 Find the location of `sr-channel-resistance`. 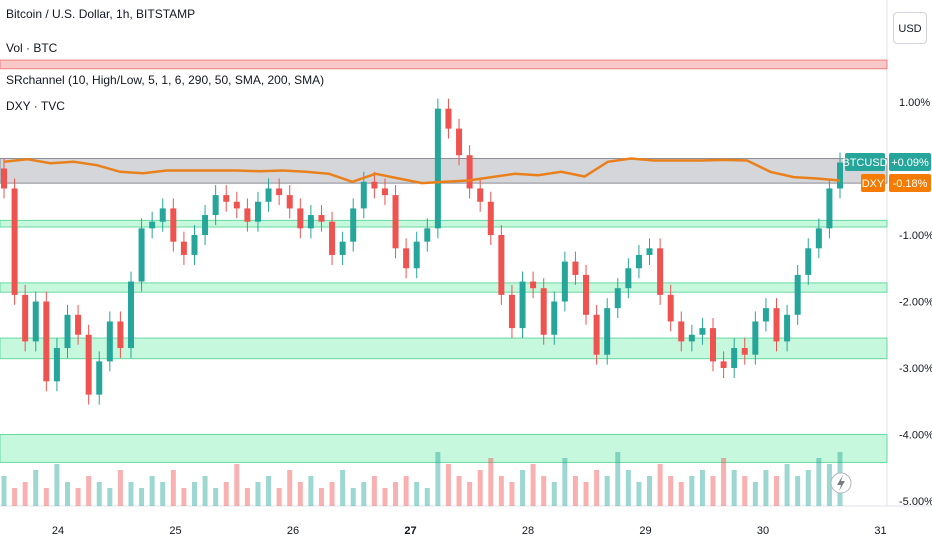

sr-channel-resistance is located at coordinates (444, 64).